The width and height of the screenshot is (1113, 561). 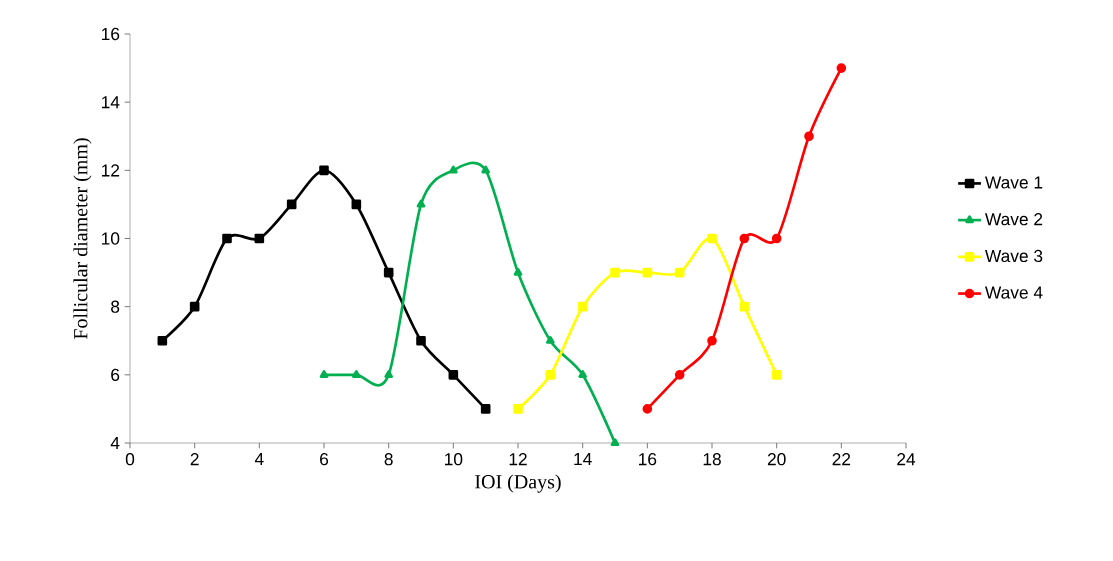 What do you see at coordinates (111, 34) in the screenshot?
I see `y-tick-label: 16` at bounding box center [111, 34].